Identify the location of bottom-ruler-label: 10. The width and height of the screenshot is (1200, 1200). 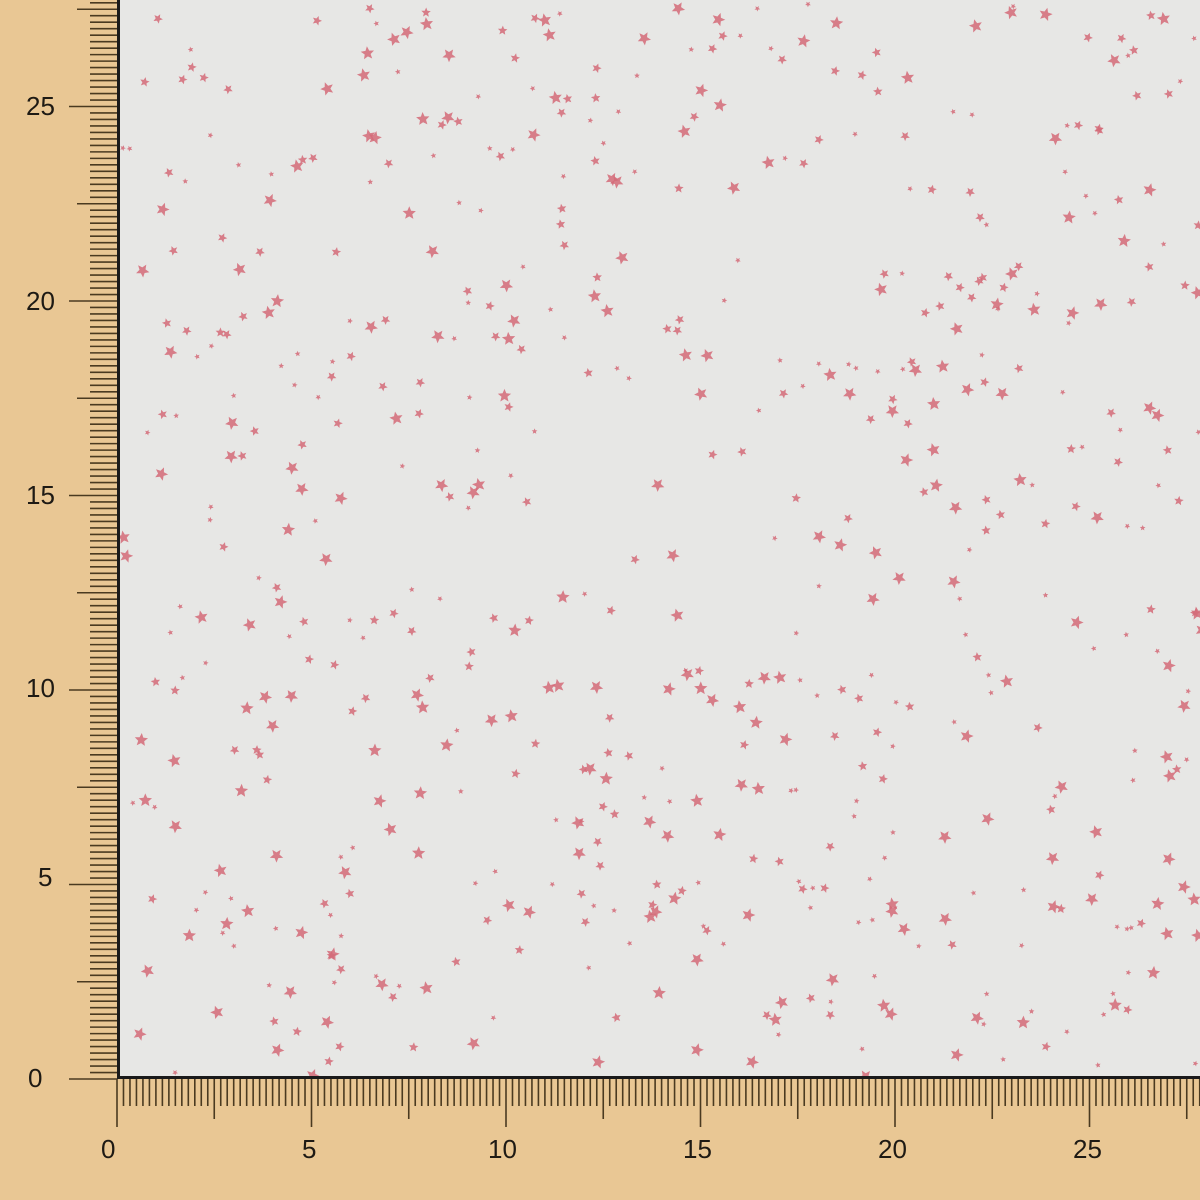
(502, 1149).